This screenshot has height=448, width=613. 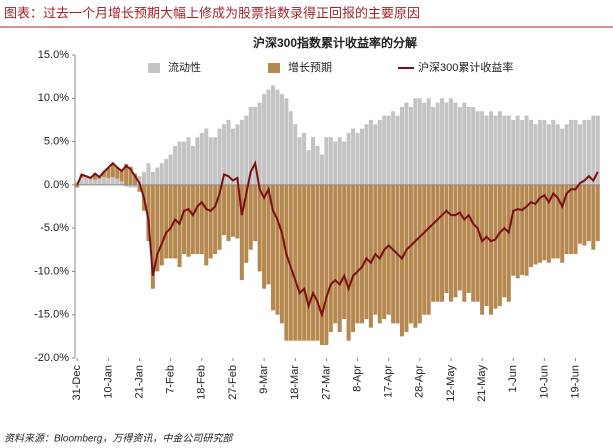 What do you see at coordinates (119, 439) in the screenshot?
I see `source: 资料来源：Bloomberg，万得资讯，中金公司研究部` at bounding box center [119, 439].